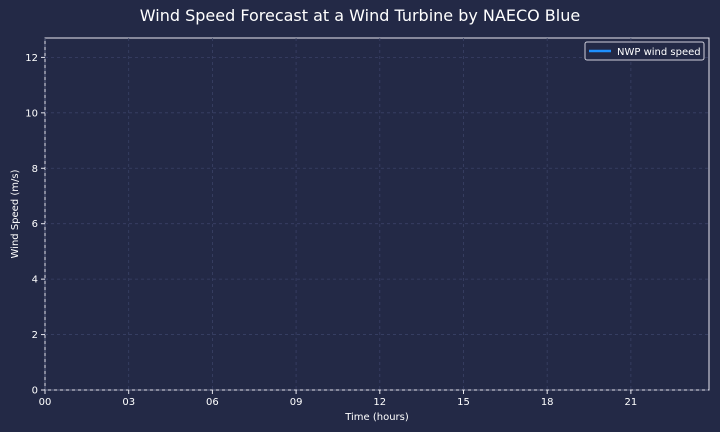 The height and width of the screenshot is (432, 720). What do you see at coordinates (15, 213) in the screenshot?
I see `y-axis-label: Wind Speed (m/s)` at bounding box center [15, 213].